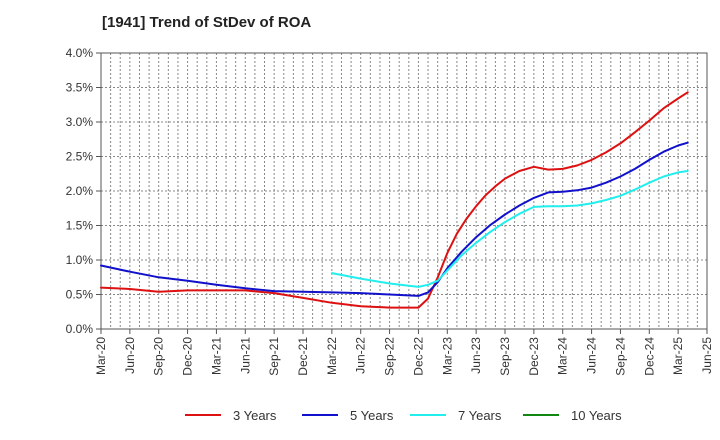 This screenshot has height=440, width=720. I want to click on y-tick-label: 4.0%, so click(80, 53).